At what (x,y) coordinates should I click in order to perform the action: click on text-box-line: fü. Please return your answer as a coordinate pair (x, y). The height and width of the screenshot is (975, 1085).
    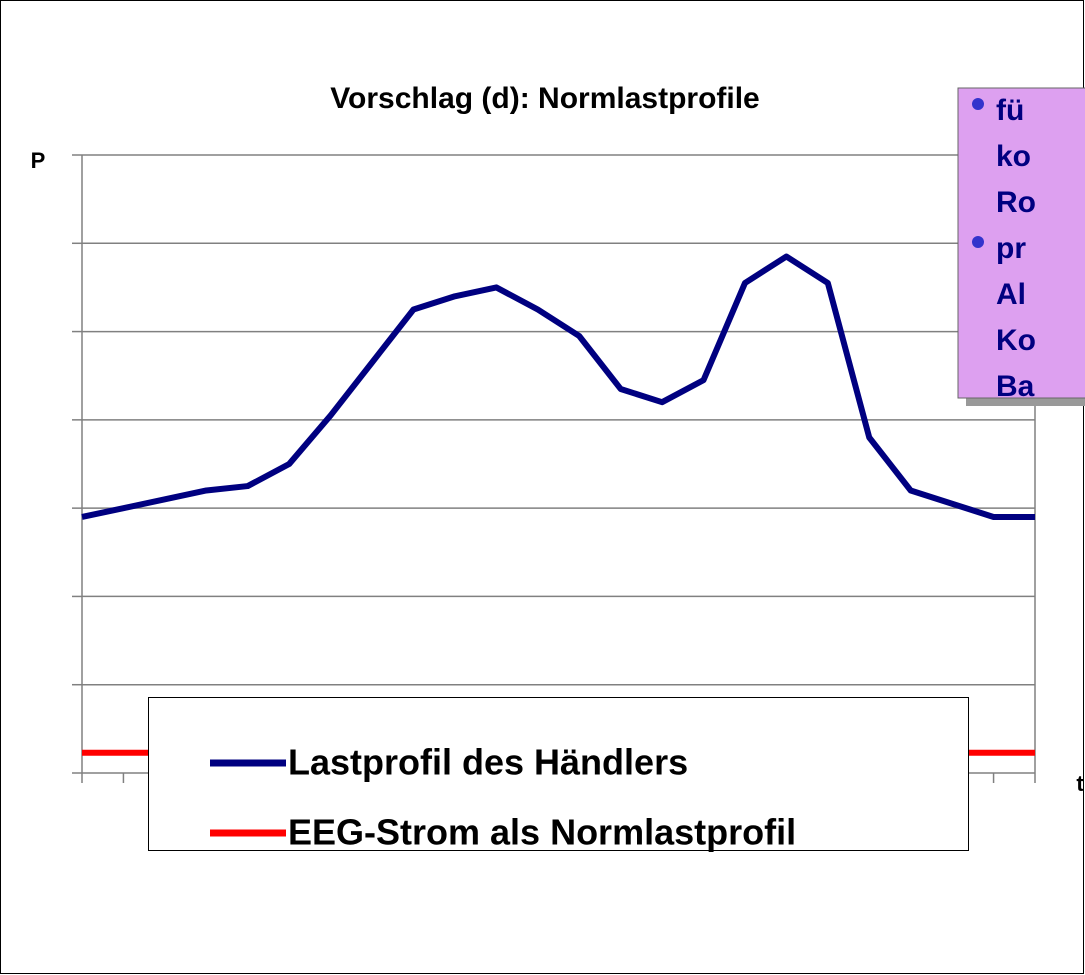
    Looking at the image, I should click on (1010, 110).